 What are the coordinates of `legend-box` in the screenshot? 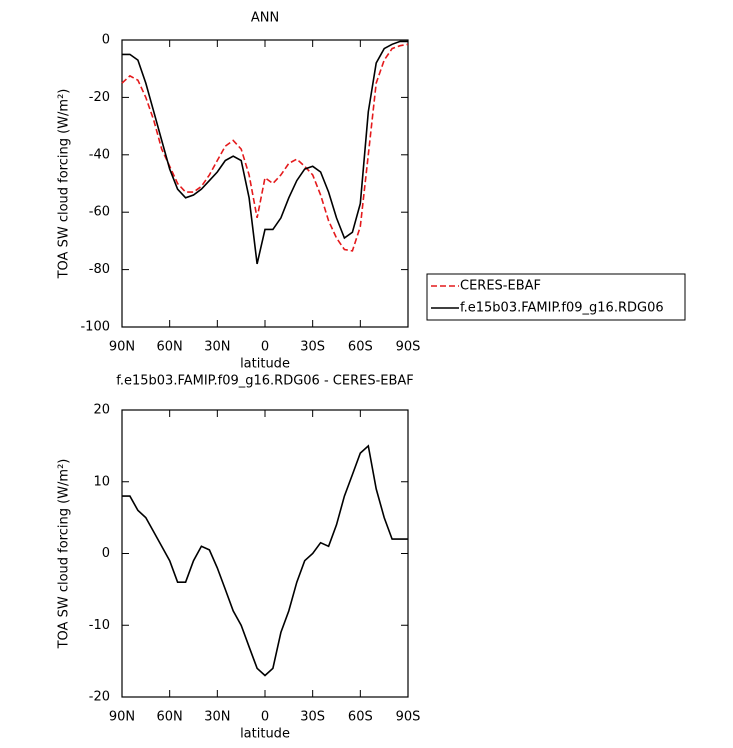 It's located at (556, 297).